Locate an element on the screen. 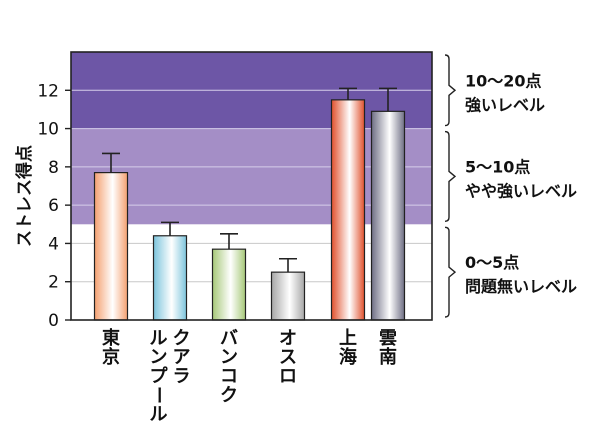 The image size is (605, 441). x-tick-char: ロ is located at coordinates (288, 376).